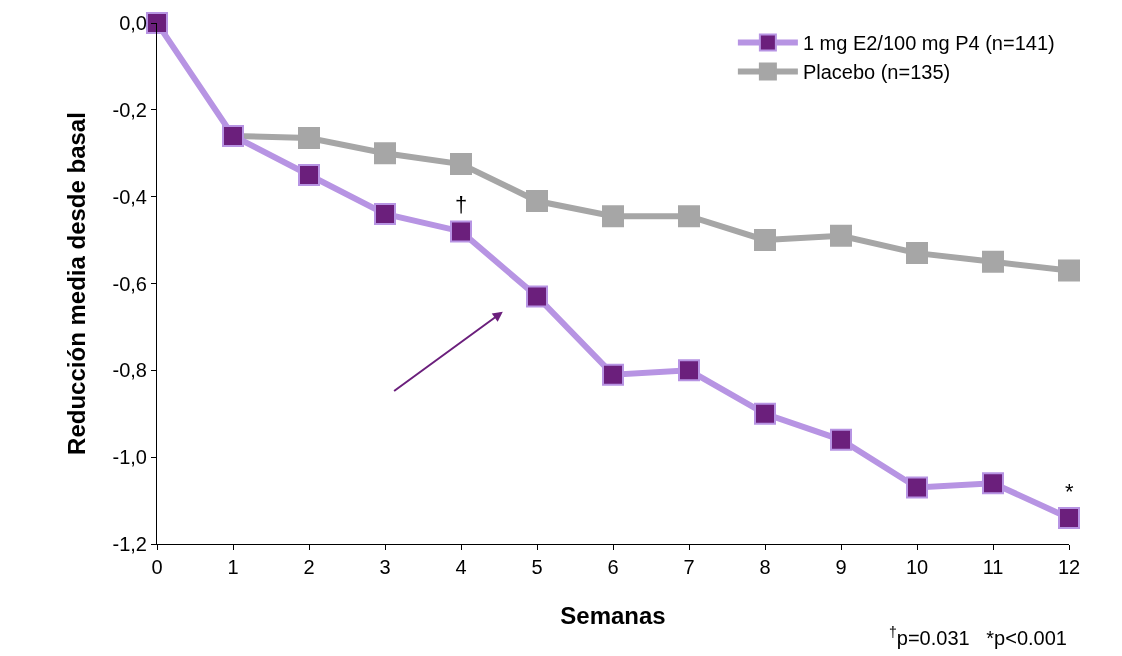 This screenshot has height=656, width=1122. I want to click on y-tick-label: -1,2, so click(129, 544).